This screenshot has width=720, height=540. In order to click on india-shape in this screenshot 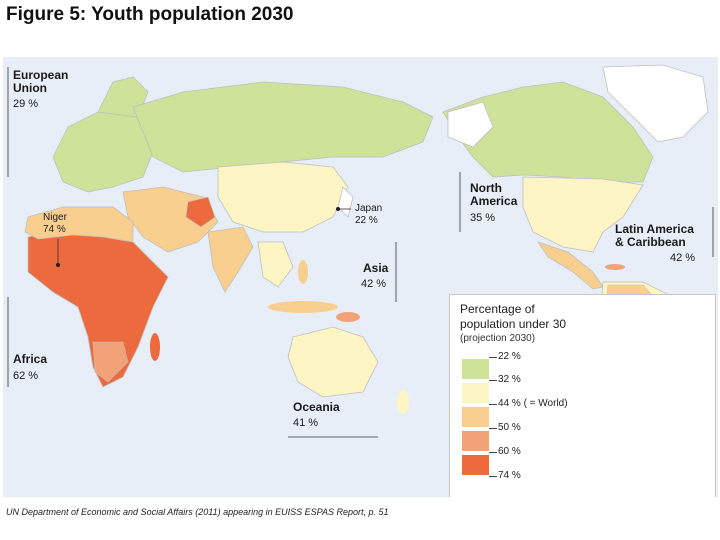, I will do `click(230, 259)`.